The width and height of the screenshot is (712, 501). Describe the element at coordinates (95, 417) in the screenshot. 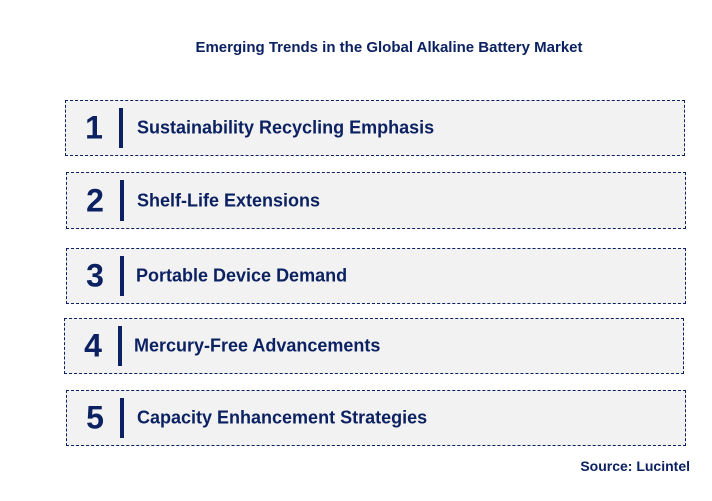

I see `trend-number: 5` at that location.